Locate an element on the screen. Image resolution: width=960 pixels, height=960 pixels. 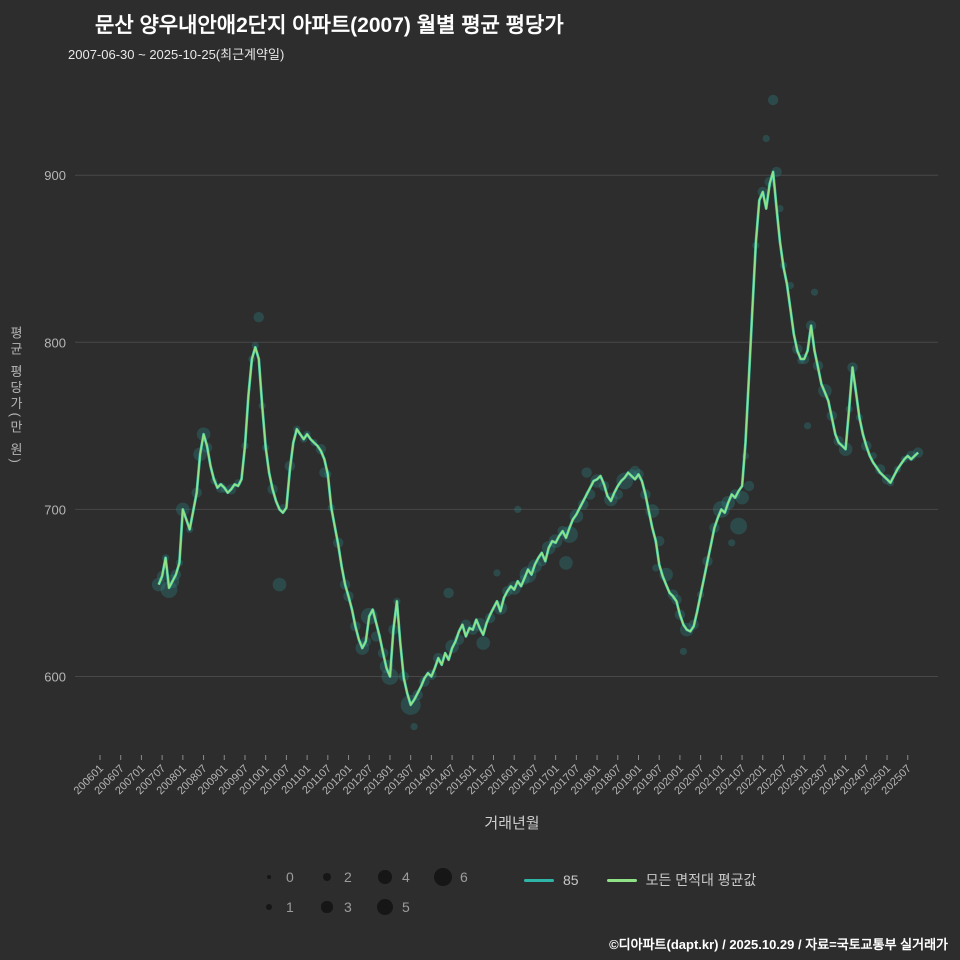
legend-size-label: 4 is located at coordinates (406, 877).